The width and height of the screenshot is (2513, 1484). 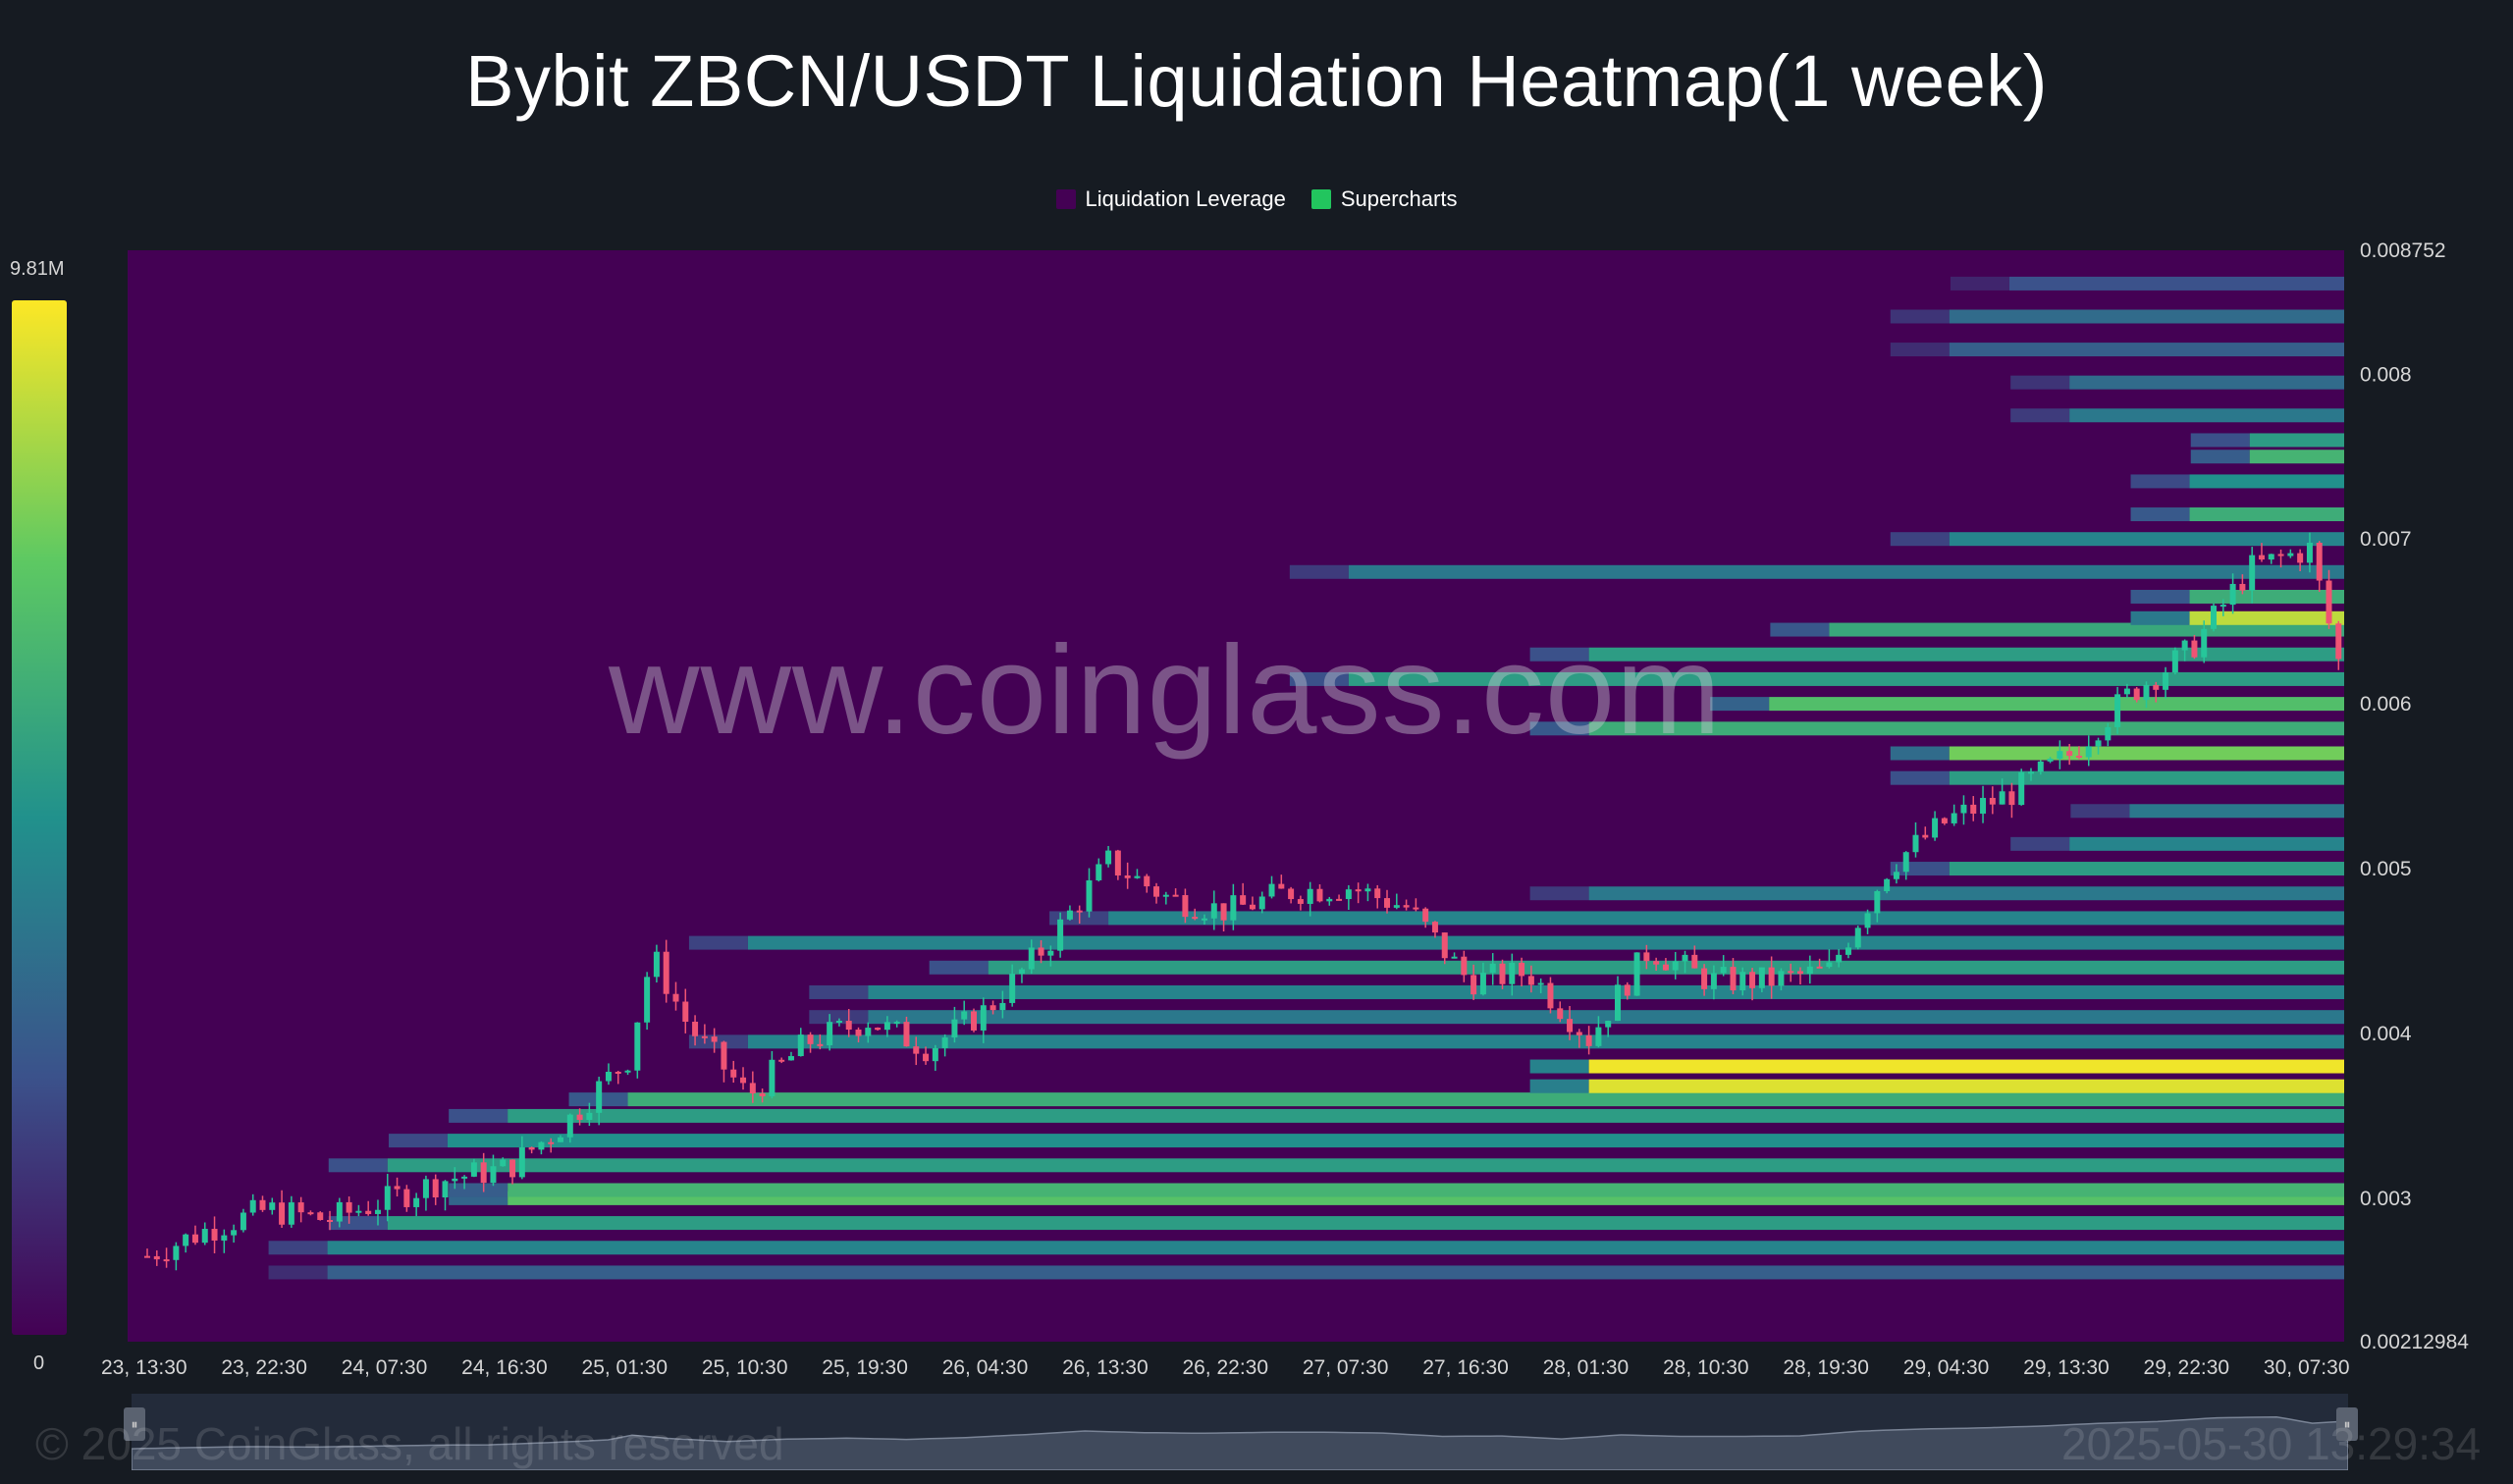 What do you see at coordinates (2347, 1424) in the screenshot?
I see `navigator-right-handle: ⏸` at bounding box center [2347, 1424].